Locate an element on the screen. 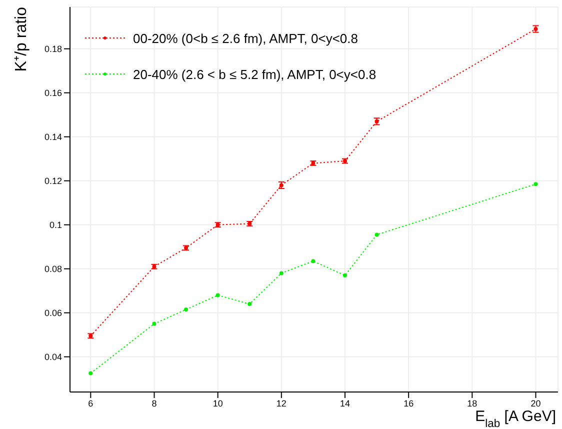 The width and height of the screenshot is (562, 429). x-tick-label: 10 is located at coordinates (217, 403).